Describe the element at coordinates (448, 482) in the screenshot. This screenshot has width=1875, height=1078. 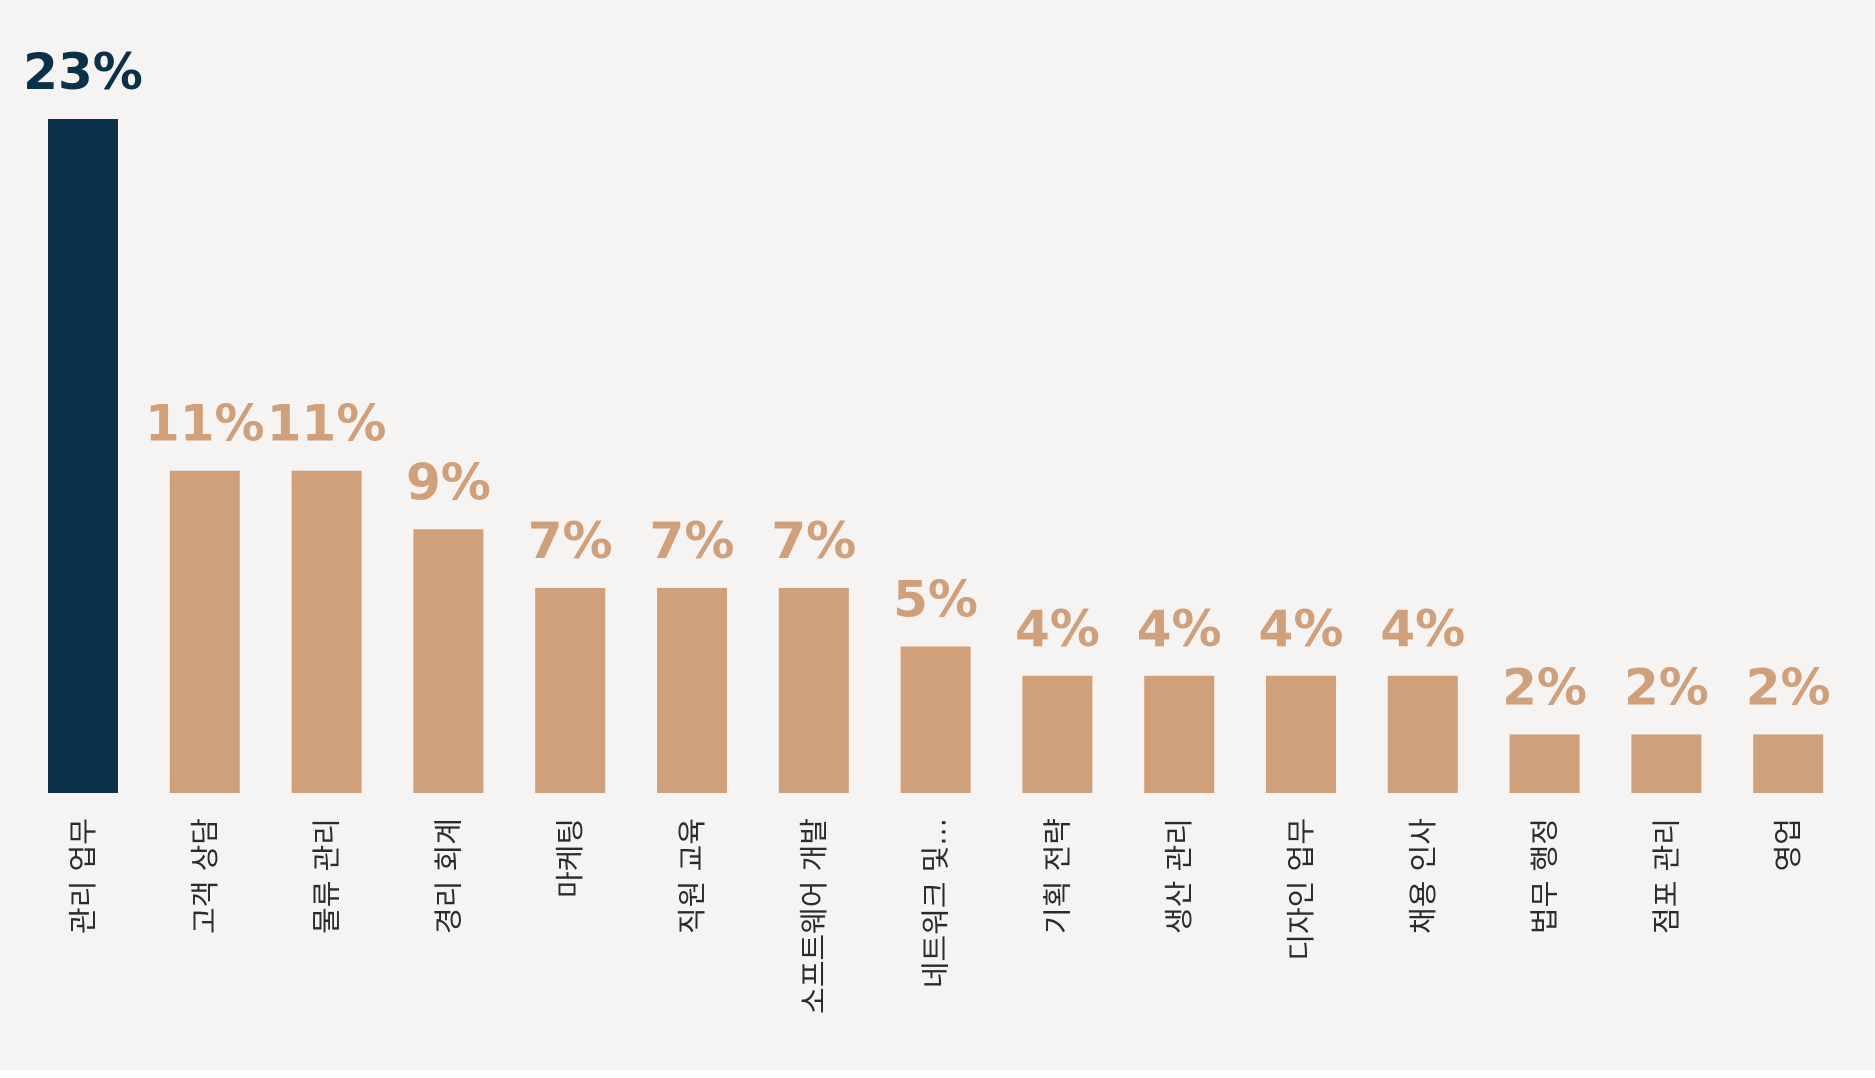
I see `value-label-4: 9%` at that location.